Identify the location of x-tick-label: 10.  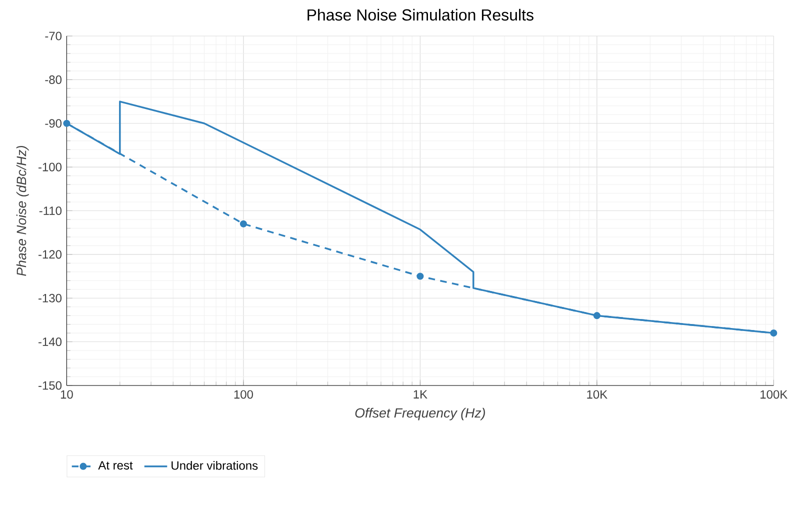
(66, 394).